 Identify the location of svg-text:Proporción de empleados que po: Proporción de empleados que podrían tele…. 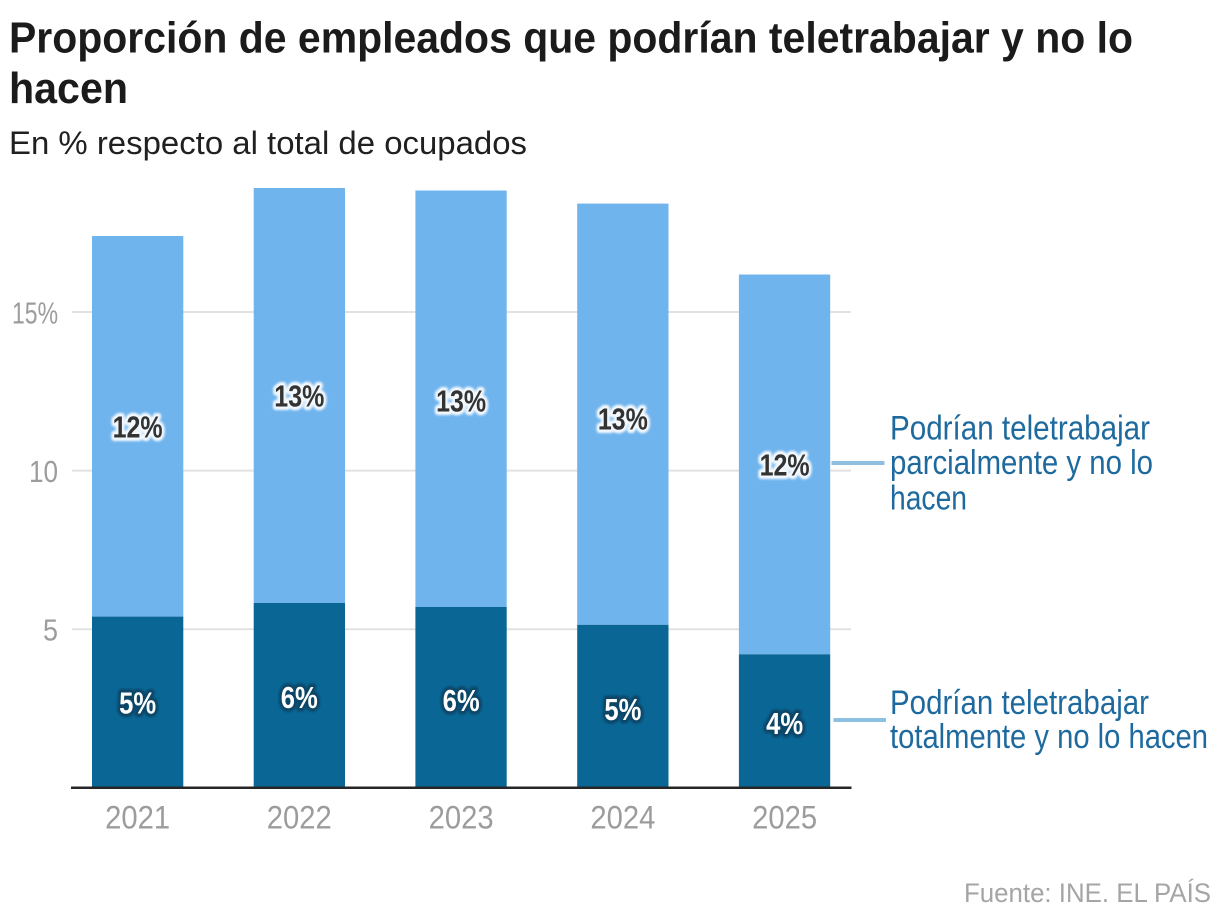
(571, 38).